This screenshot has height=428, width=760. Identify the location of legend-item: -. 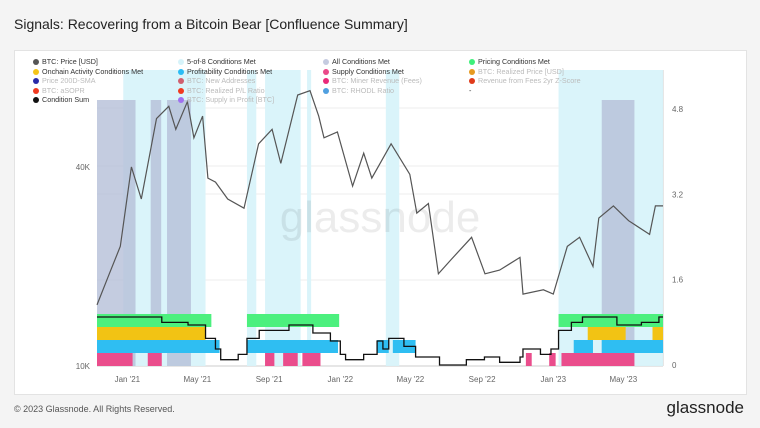
(470, 90).